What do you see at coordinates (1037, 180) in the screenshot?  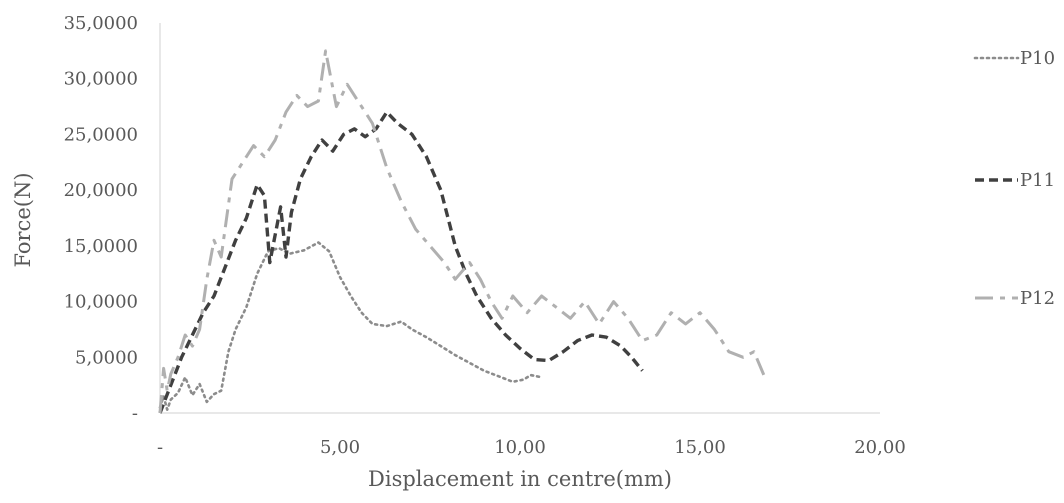 I see `legend-label-p11: P11` at bounding box center [1037, 180].